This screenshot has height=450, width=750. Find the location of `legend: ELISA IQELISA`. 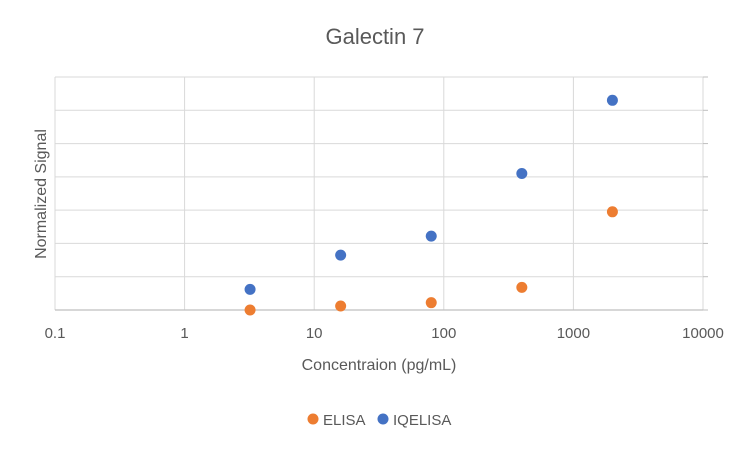

legend: ELISA IQELISA is located at coordinates (379, 420).